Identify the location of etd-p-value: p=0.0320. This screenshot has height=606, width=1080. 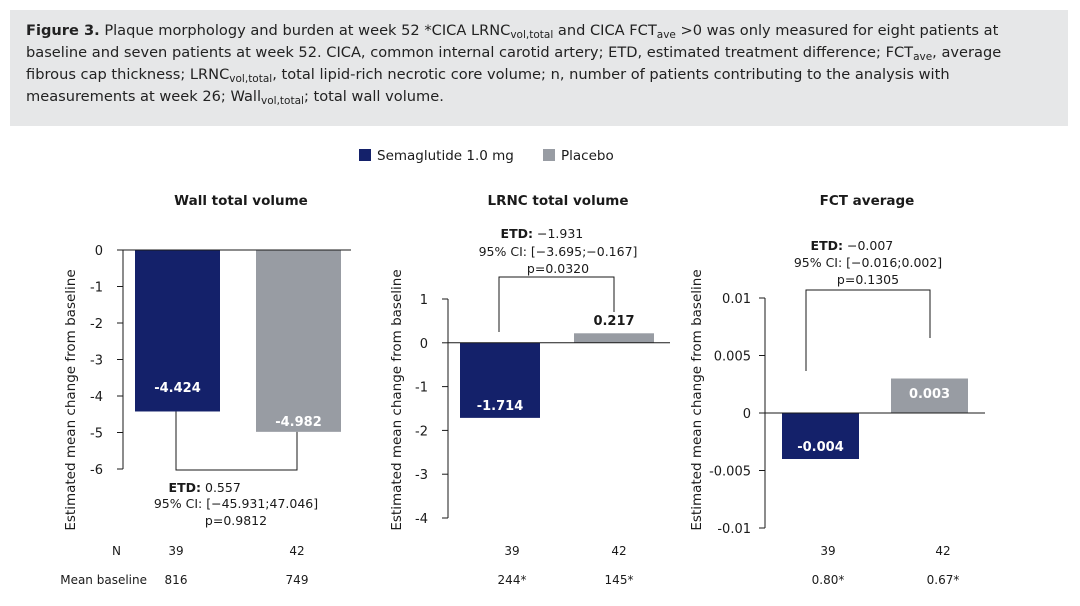
(558, 268).